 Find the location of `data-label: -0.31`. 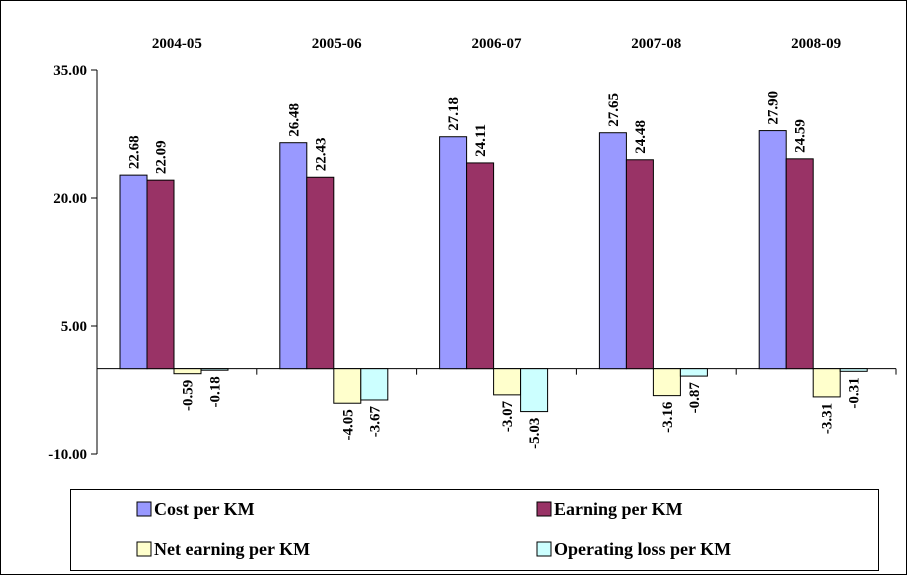

data-label: -0.31 is located at coordinates (855, 392).